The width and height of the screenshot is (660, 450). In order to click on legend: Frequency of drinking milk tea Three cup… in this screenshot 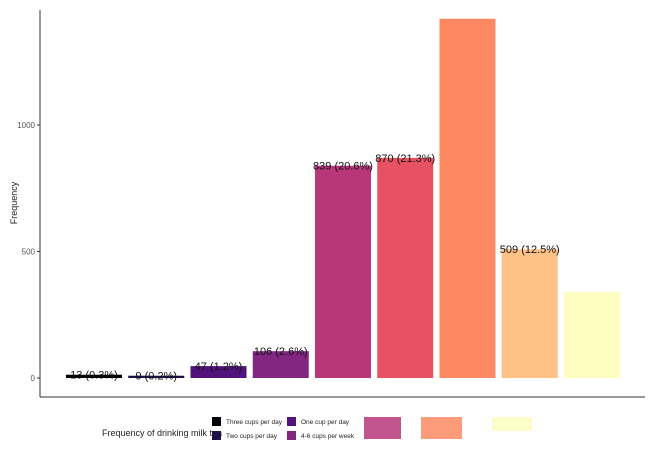, I will do `click(317, 428)`.